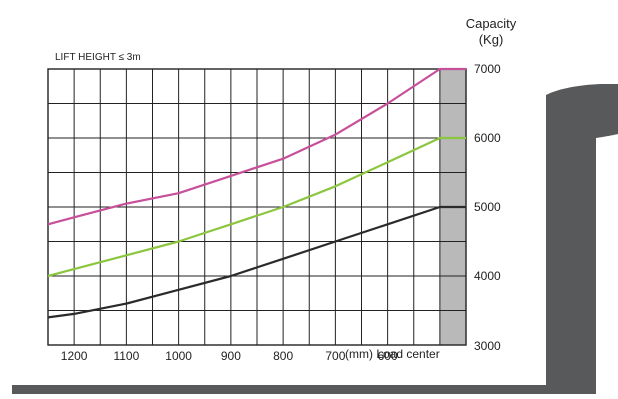  Describe the element at coordinates (487, 69) in the screenshot. I see `y-tick-label: 7000` at that location.